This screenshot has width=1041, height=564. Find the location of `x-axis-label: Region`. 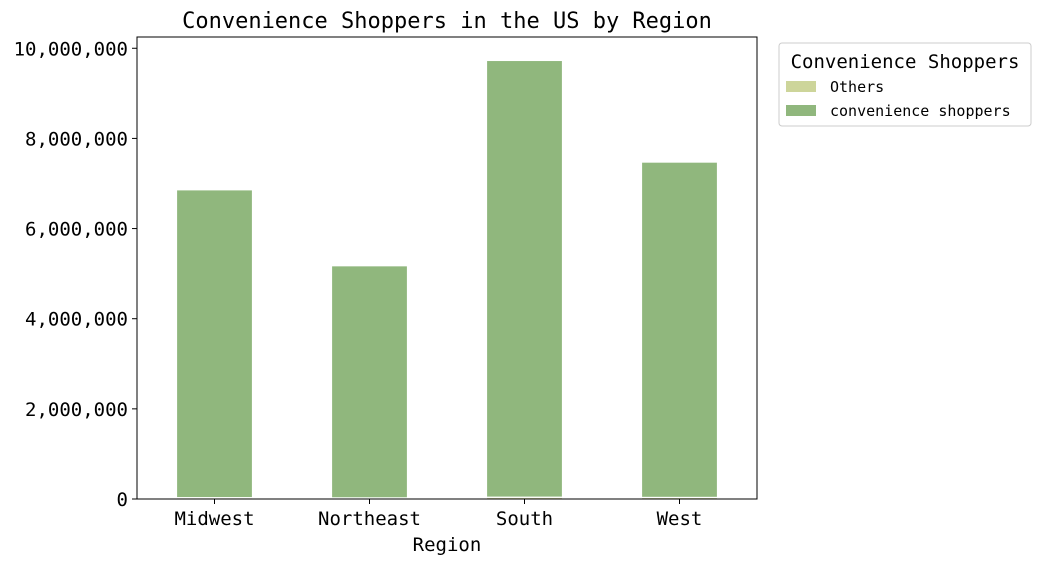

x-axis-label: Region is located at coordinates (447, 545).